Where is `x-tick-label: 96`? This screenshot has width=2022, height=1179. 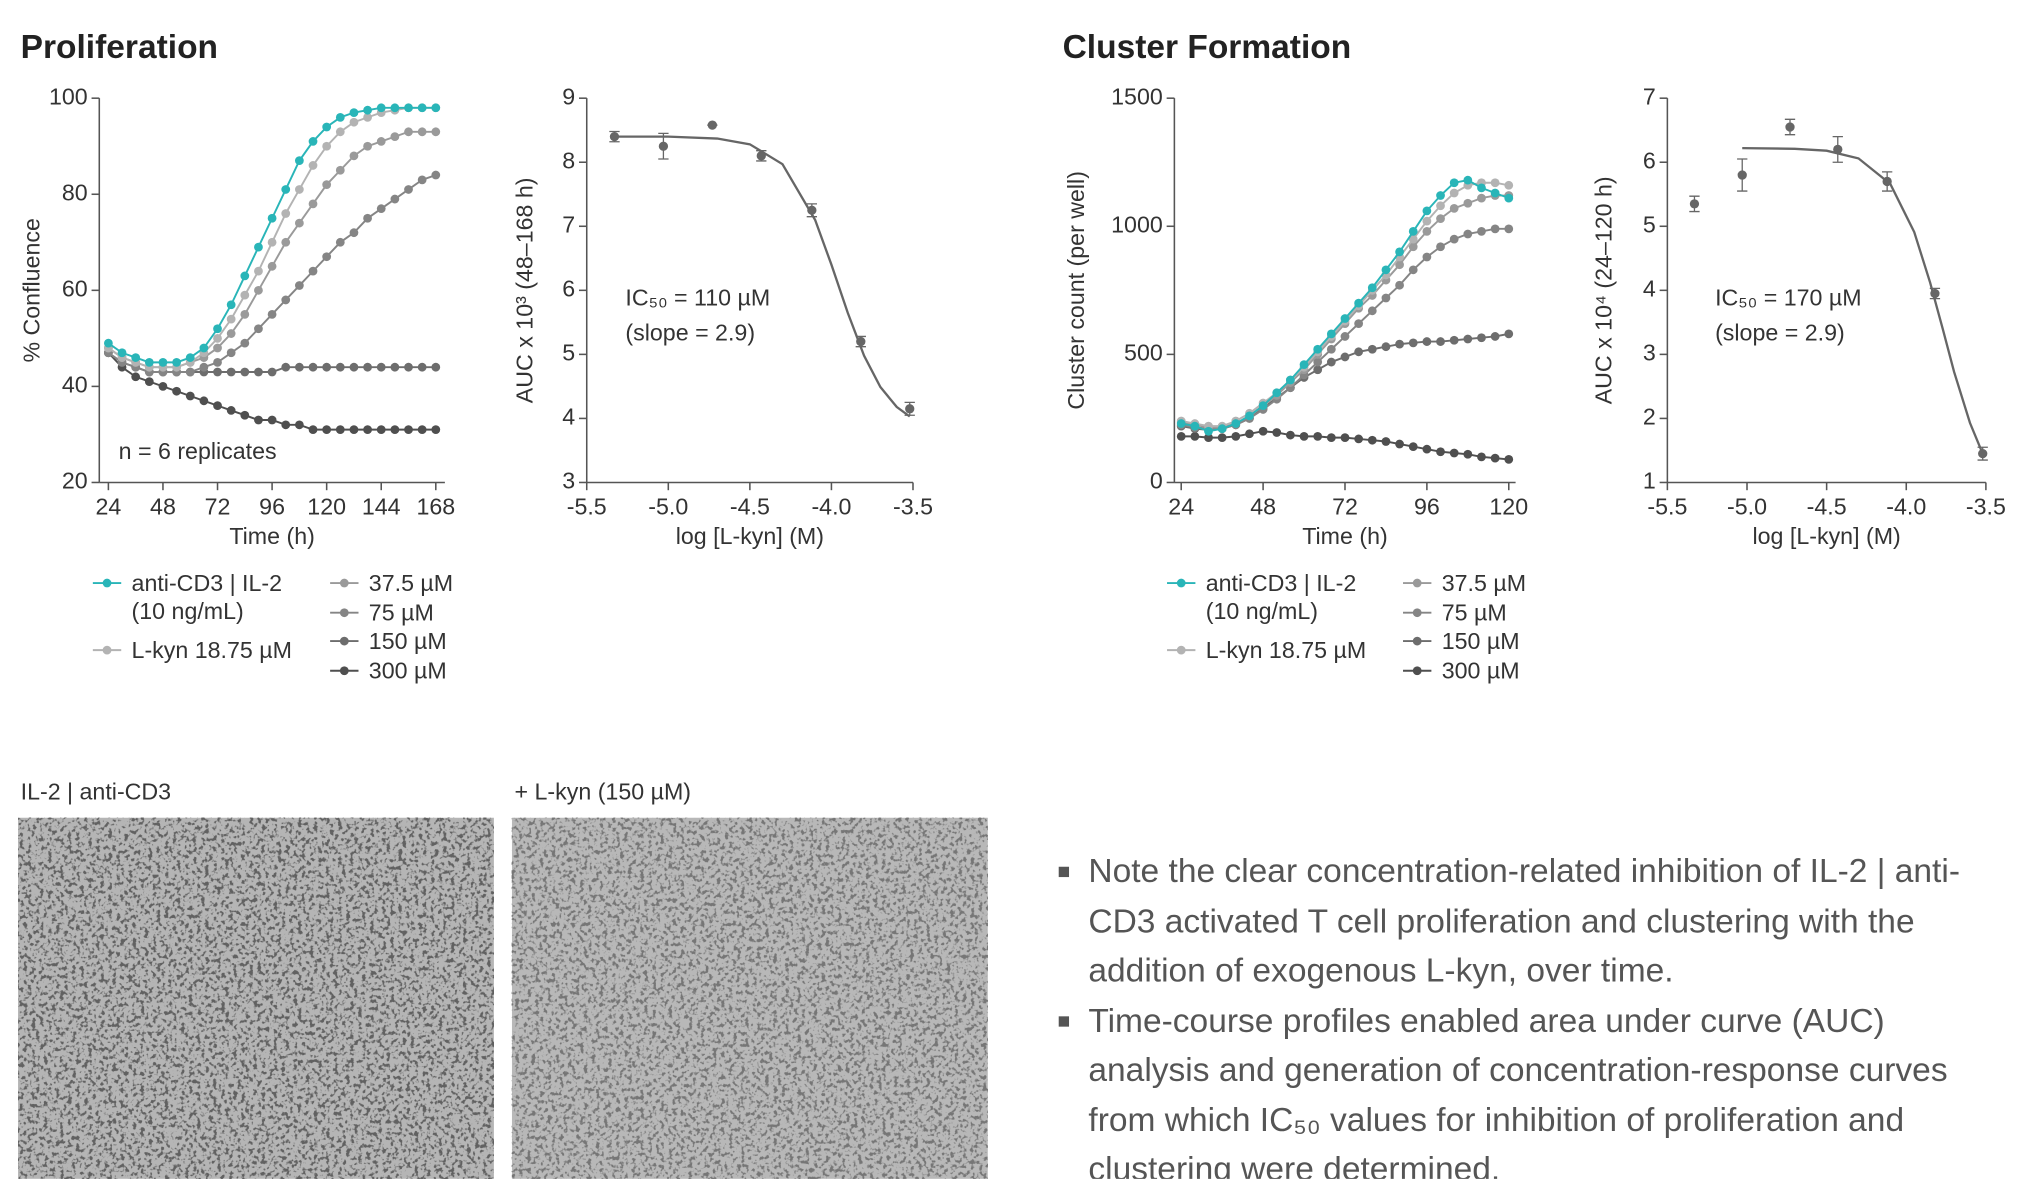 x-tick-label: 96 is located at coordinates (1427, 506).